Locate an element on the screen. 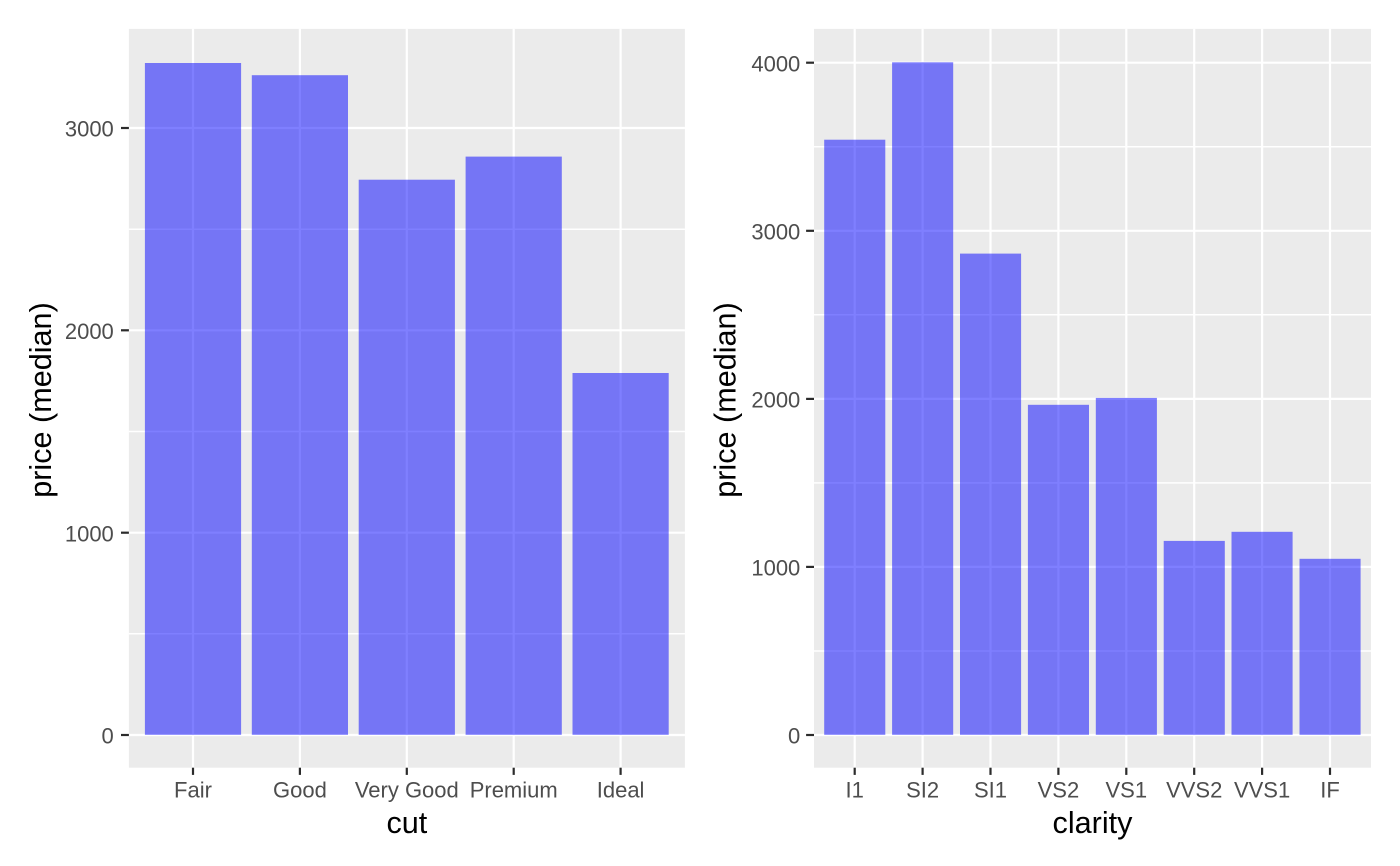  svg-text: Premium is located at coordinates (514, 790).